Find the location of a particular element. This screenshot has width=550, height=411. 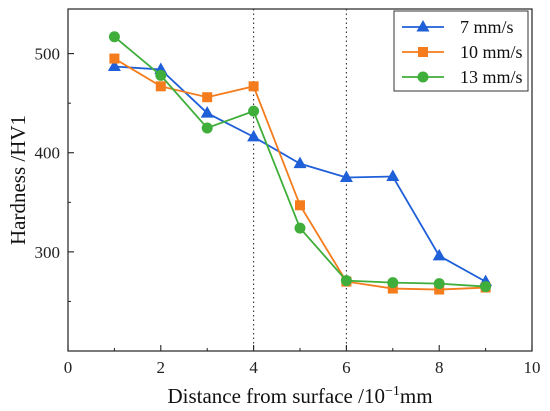

legend-label: 10 mm/s is located at coordinates (491, 52).